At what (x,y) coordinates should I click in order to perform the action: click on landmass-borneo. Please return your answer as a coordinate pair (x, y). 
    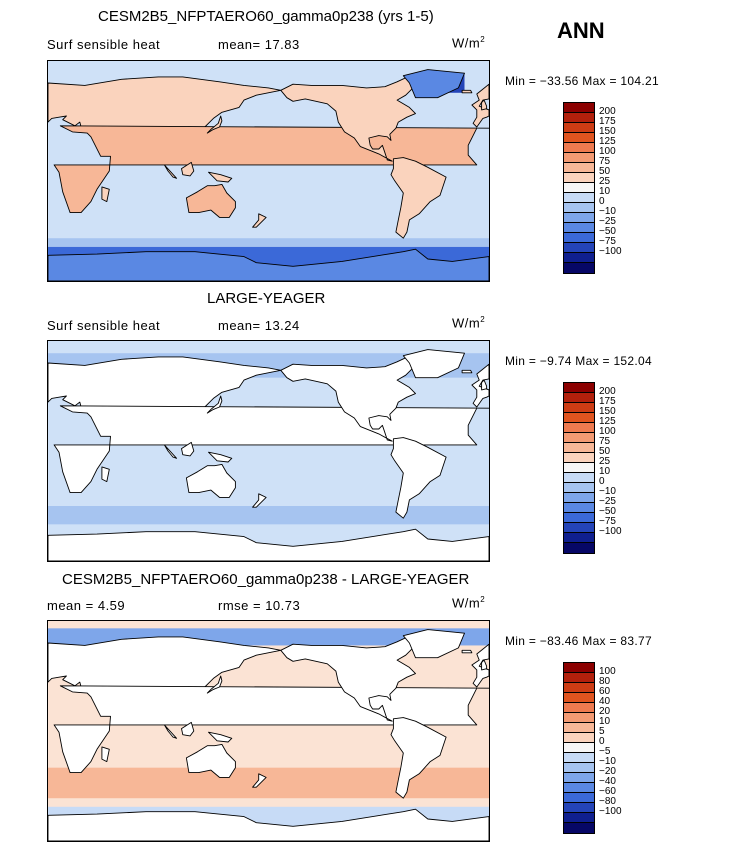
    Looking at the image, I should click on (188, 729).